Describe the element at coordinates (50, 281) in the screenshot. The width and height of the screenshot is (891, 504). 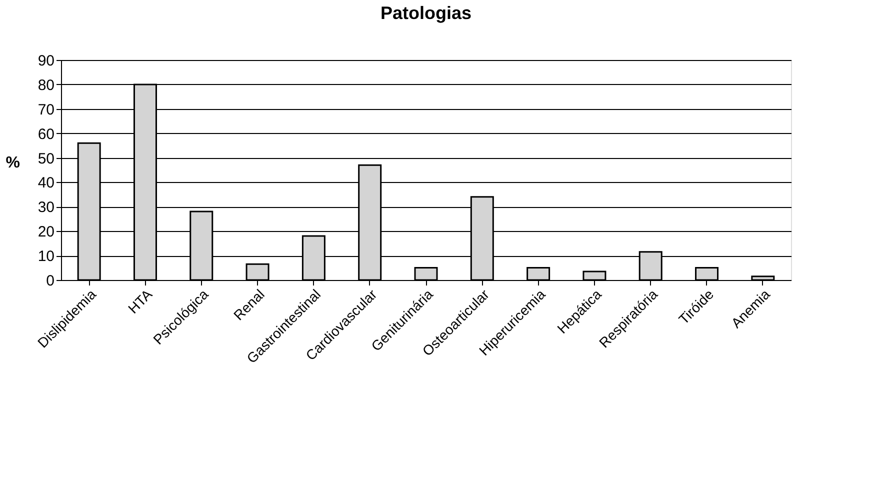
I see `y-tick-label: 0` at that location.